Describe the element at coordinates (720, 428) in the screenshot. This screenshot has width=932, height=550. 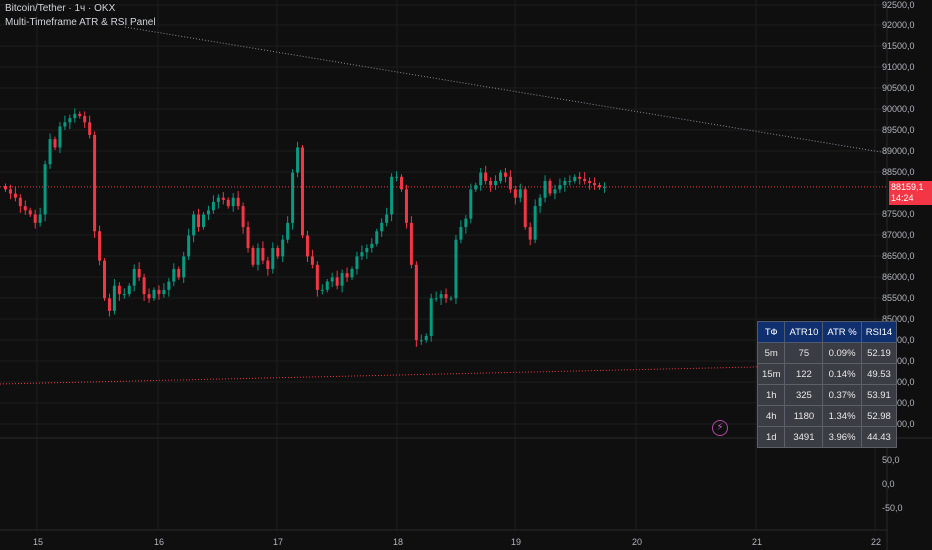
I see `lightning-icon: ⚡` at that location.